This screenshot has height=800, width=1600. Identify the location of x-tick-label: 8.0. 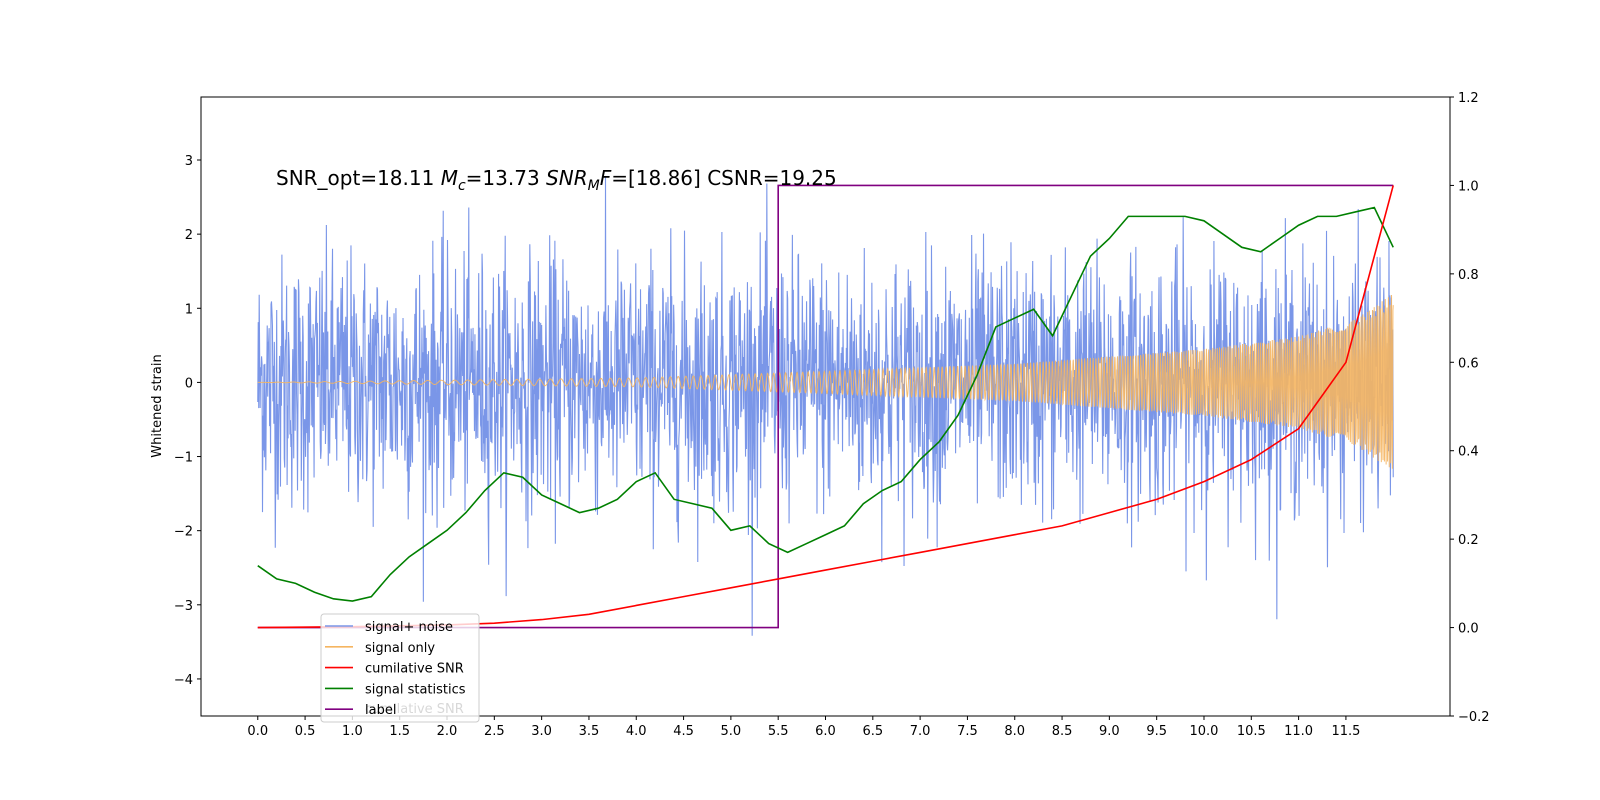
(1014, 731).